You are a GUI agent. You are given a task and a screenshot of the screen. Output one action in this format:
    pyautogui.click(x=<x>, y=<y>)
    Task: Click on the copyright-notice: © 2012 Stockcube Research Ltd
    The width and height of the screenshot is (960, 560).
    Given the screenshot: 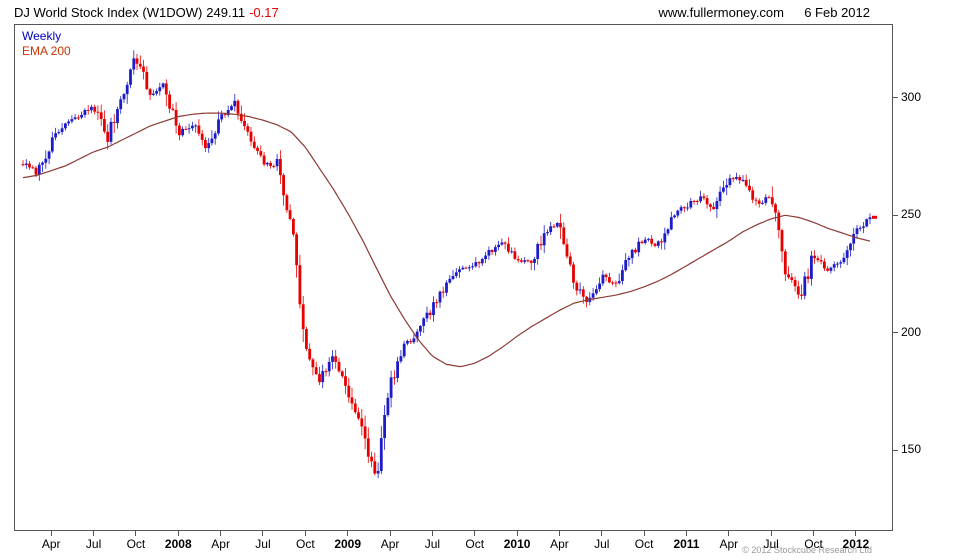 What is the action you would take?
    pyautogui.click(x=807, y=550)
    